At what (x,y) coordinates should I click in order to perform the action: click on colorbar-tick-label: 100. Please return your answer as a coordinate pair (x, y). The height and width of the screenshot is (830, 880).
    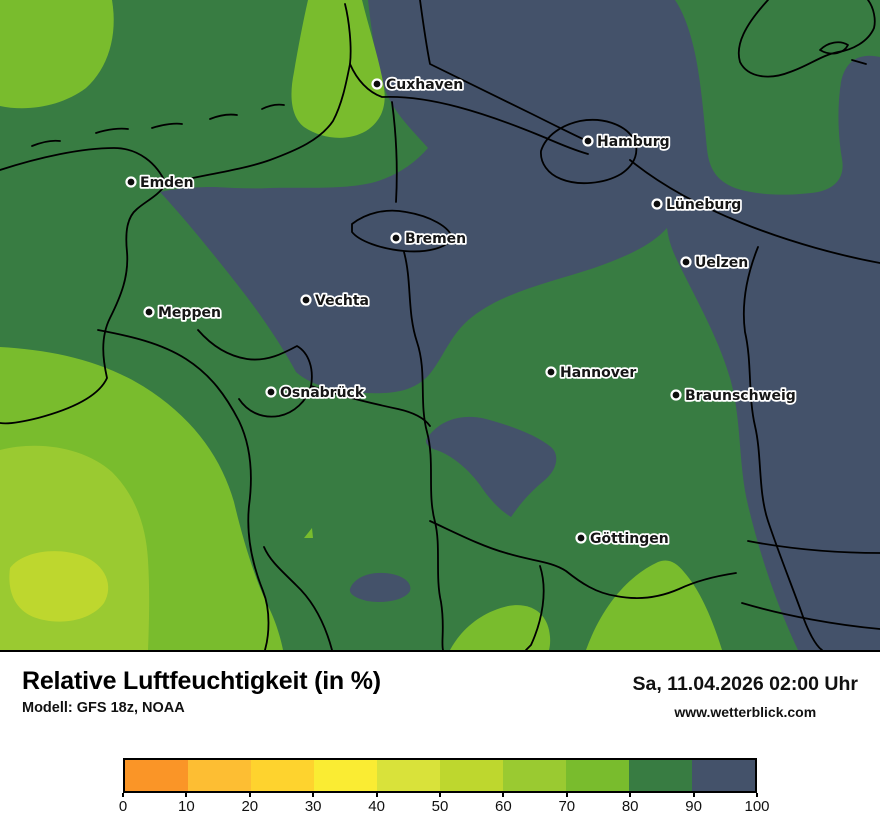
    Looking at the image, I should click on (757, 806).